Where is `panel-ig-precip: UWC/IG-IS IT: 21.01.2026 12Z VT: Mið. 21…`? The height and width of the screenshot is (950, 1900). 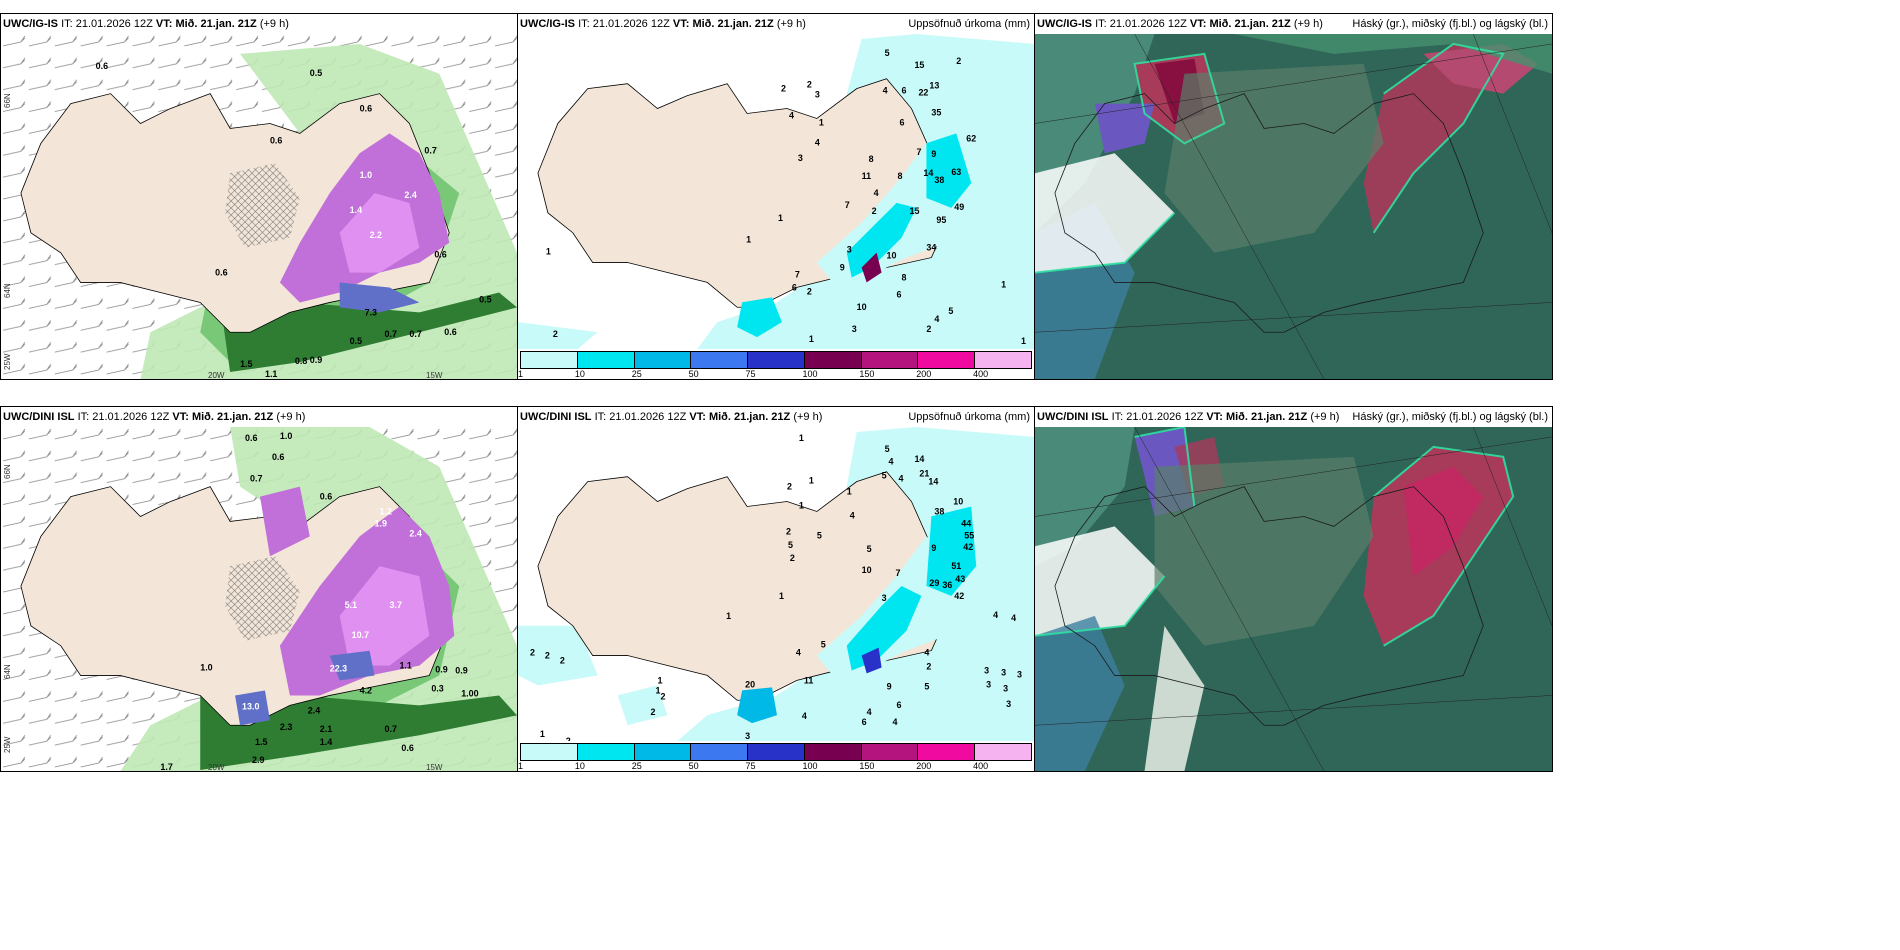 panel-ig-precip: UWC/IG-IS IT: 21.01.2026 12Z VT: Mið. 21… is located at coordinates (776, 196).